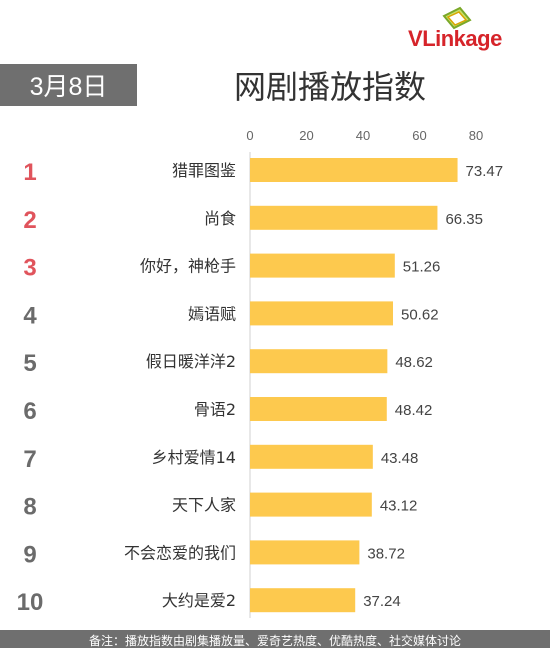 The width and height of the screenshot is (550, 648). I want to click on x-tick-label: 60, so click(419, 135).